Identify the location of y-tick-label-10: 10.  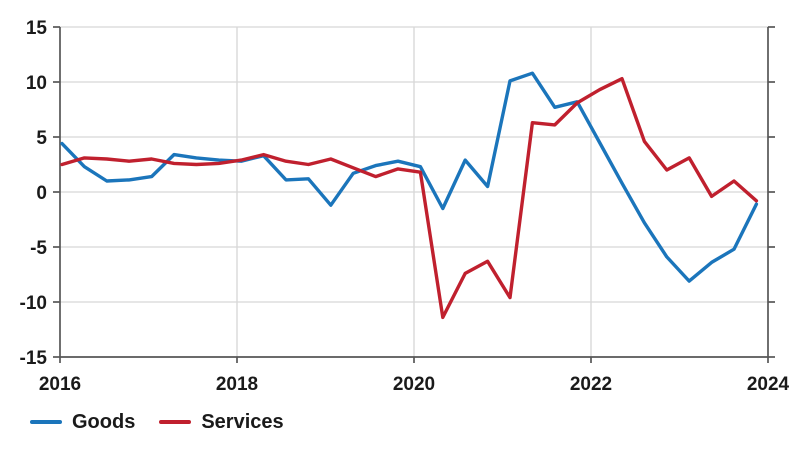
(36, 83).